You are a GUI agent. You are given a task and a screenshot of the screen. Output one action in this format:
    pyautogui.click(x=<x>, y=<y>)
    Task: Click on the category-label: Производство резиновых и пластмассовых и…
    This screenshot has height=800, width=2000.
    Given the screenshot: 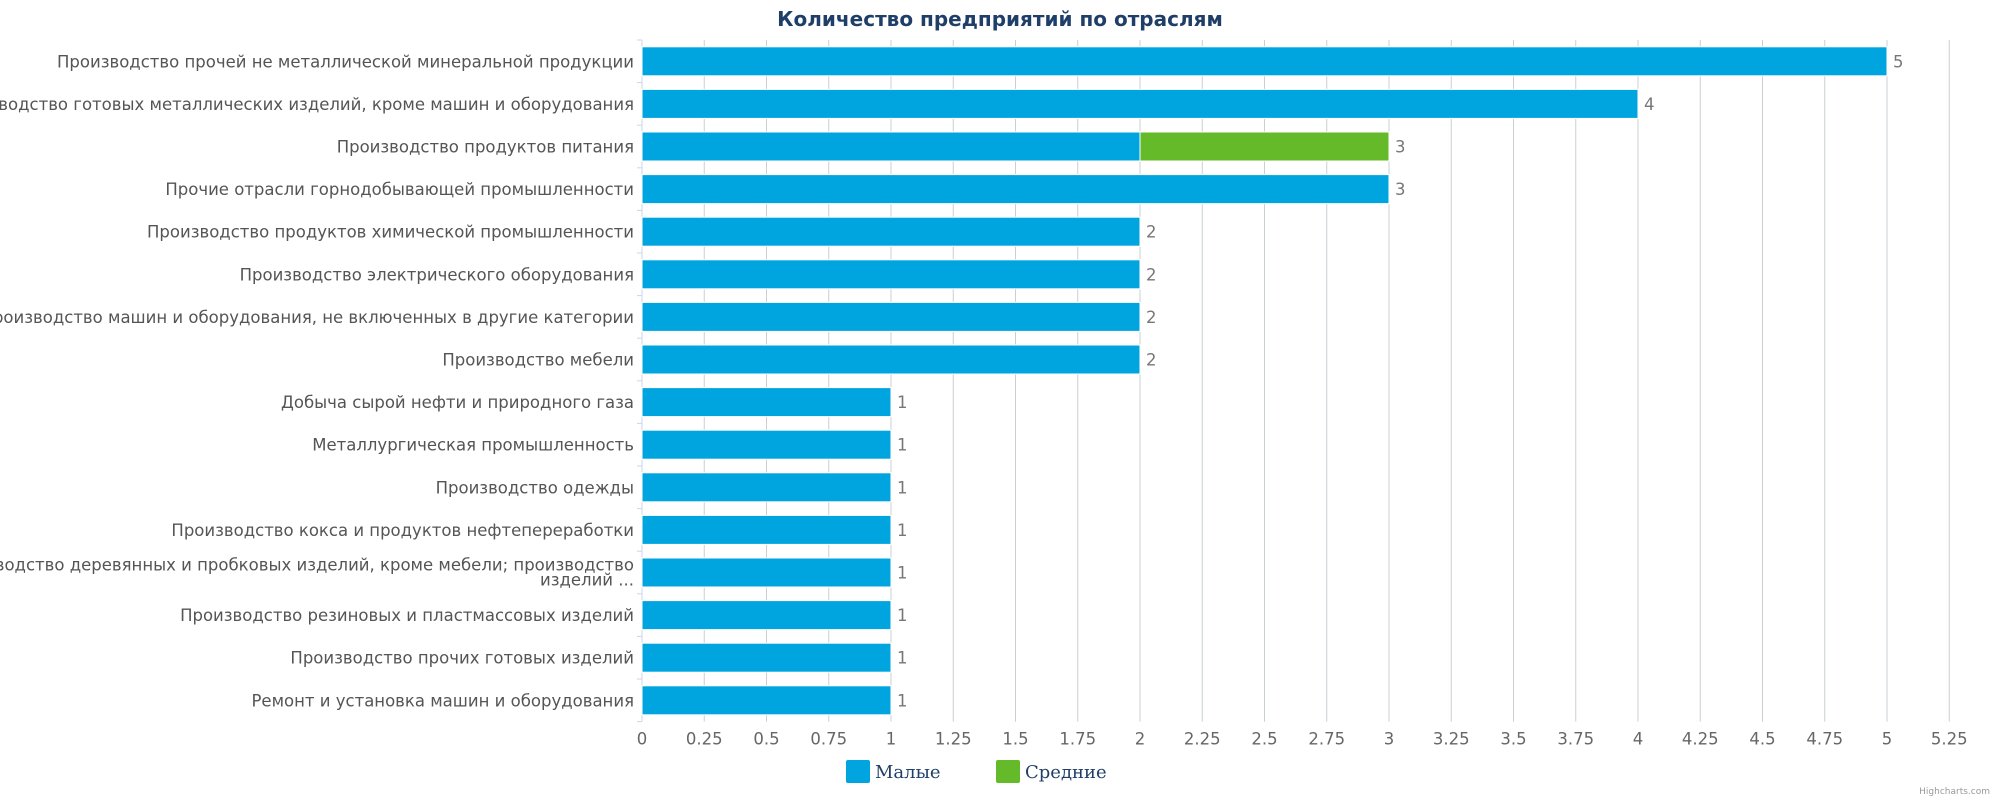 What is the action you would take?
    pyautogui.click(x=407, y=615)
    